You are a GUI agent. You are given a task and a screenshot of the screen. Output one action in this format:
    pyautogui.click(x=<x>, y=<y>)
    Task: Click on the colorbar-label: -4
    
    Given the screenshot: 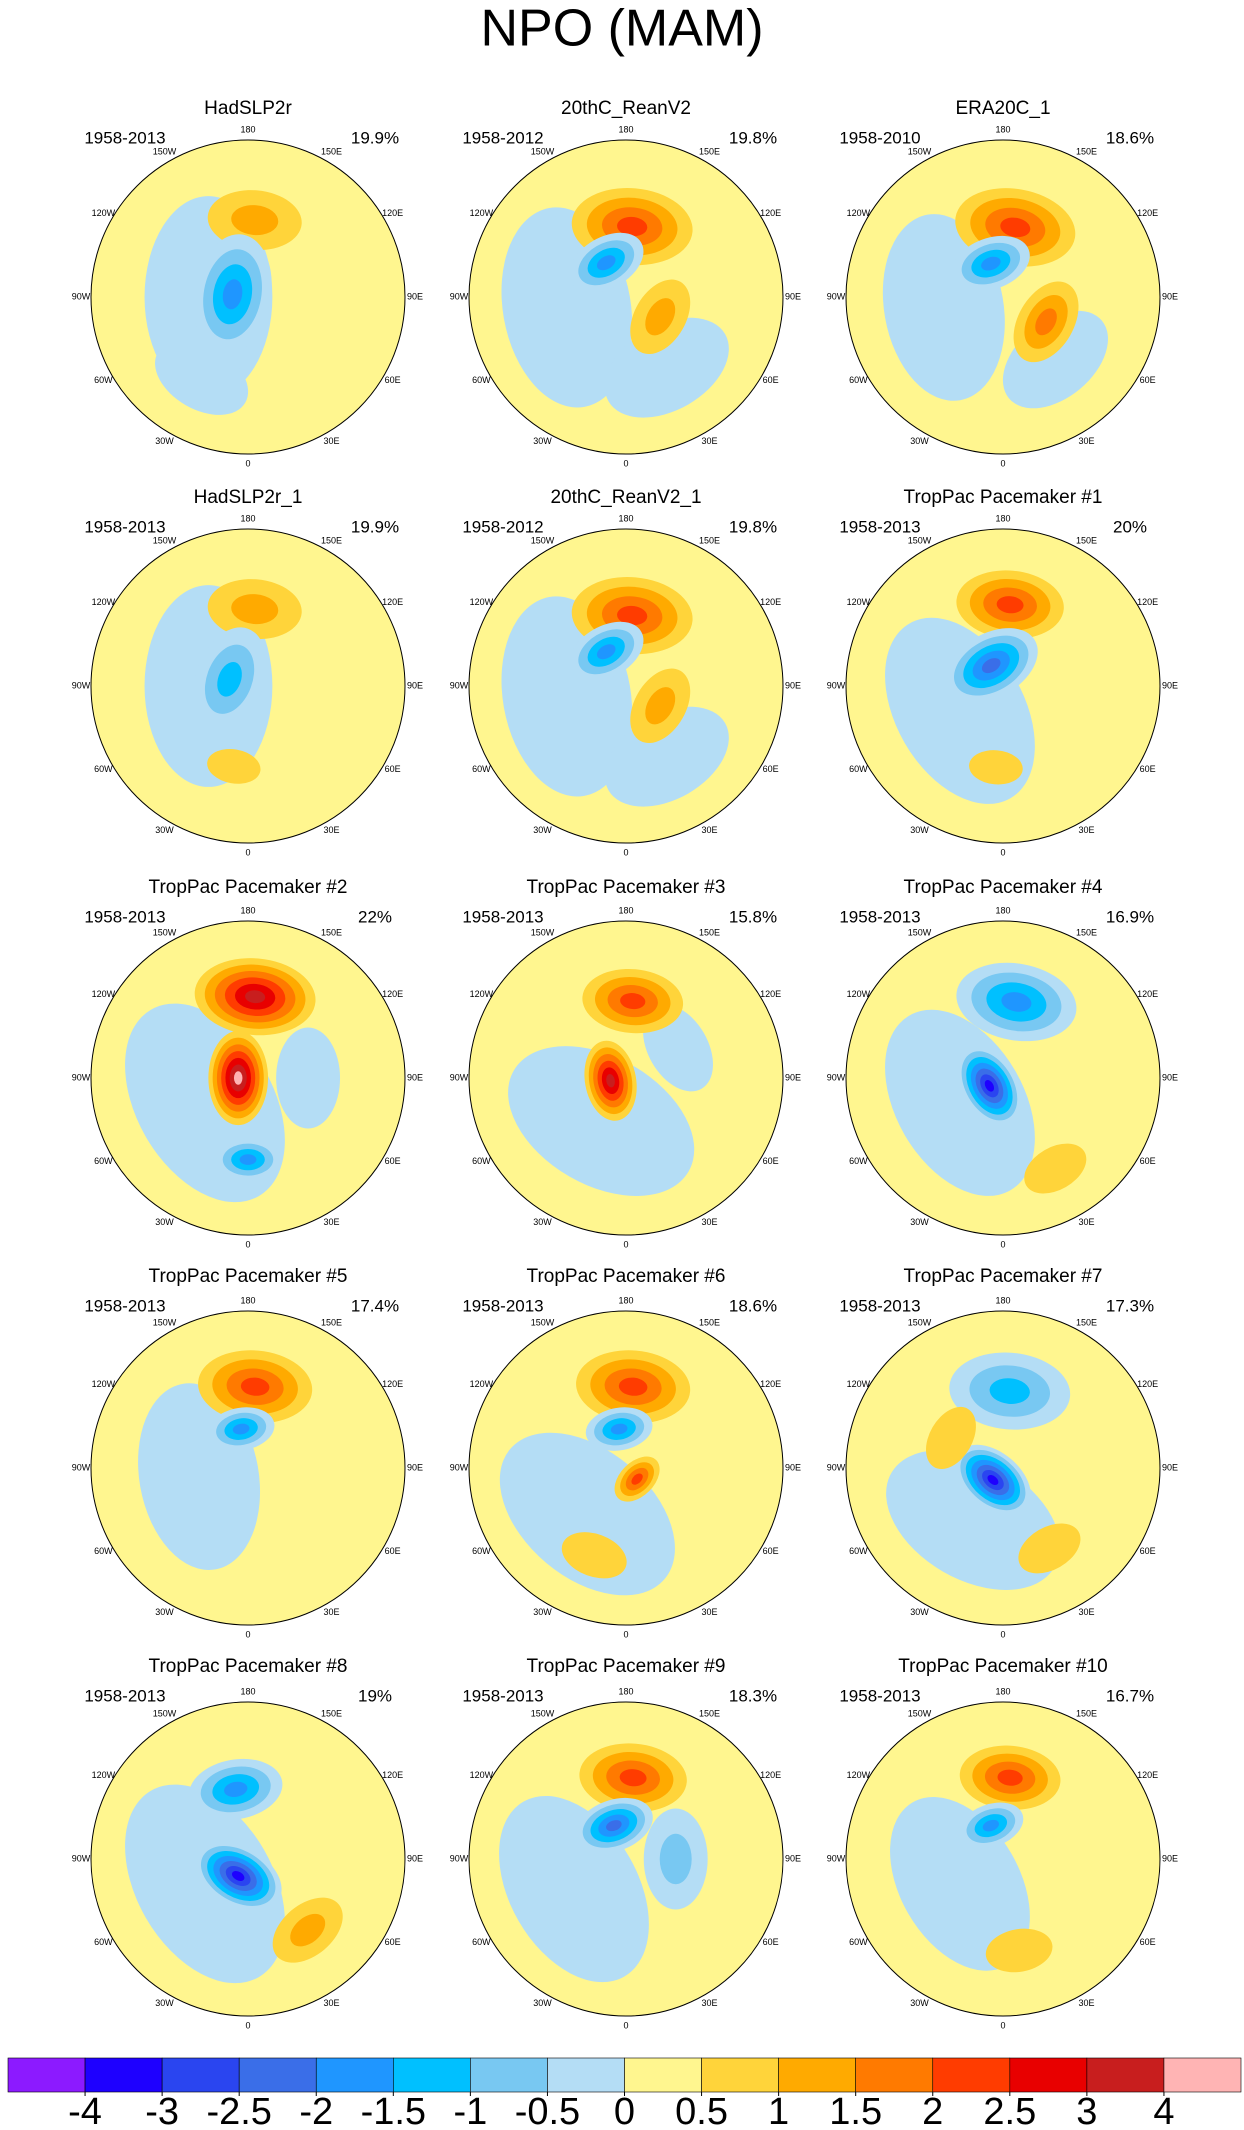 What is the action you would take?
    pyautogui.click(x=85, y=2110)
    